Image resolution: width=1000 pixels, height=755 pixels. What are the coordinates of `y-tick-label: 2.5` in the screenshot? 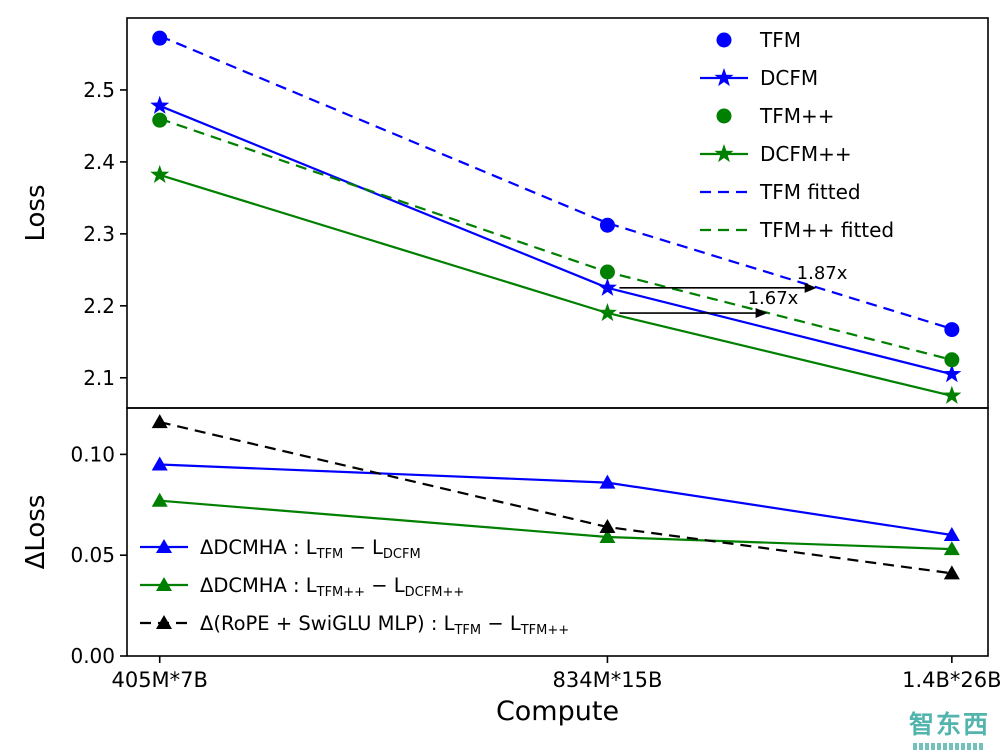 It's located at (99, 90).